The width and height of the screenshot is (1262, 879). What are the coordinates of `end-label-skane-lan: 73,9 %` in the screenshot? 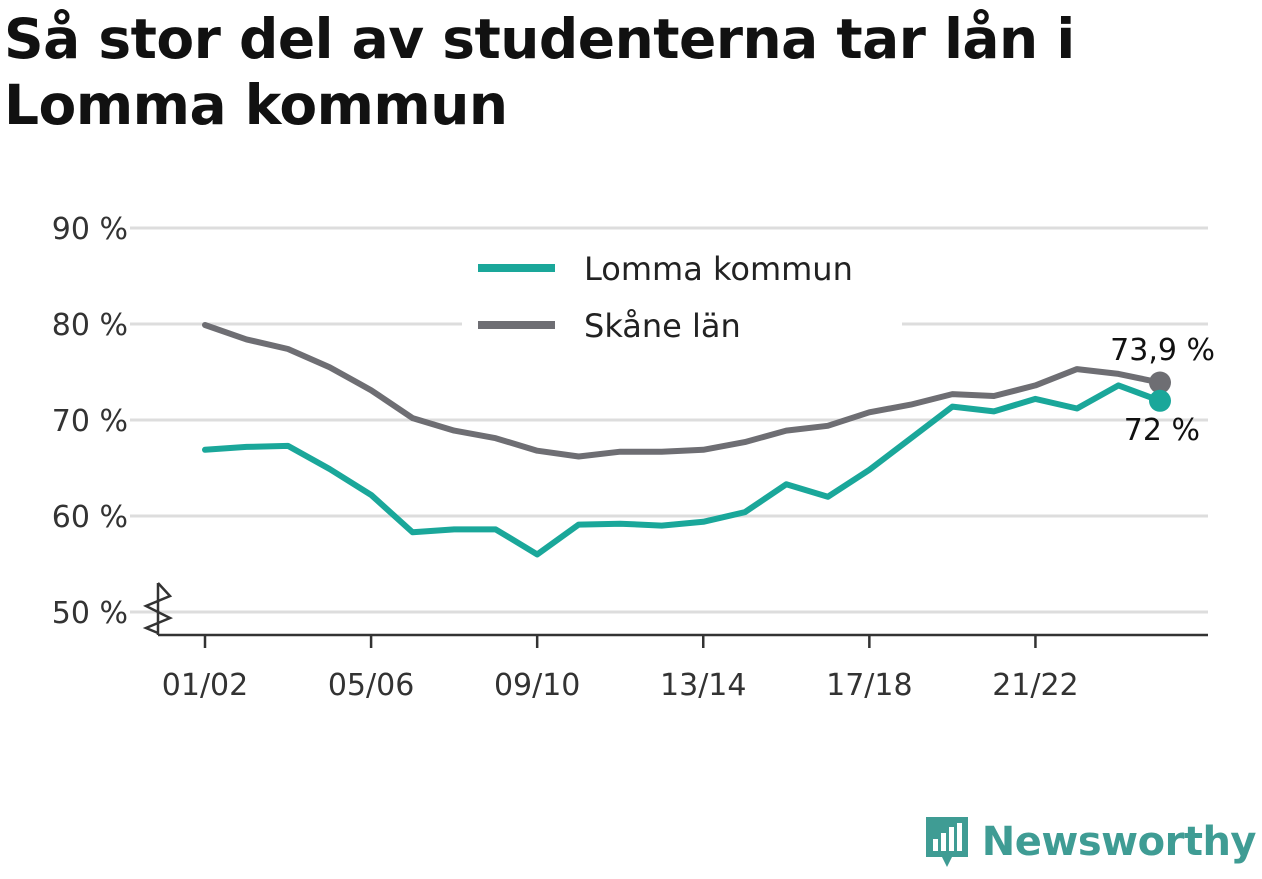 It's located at (1162, 350).